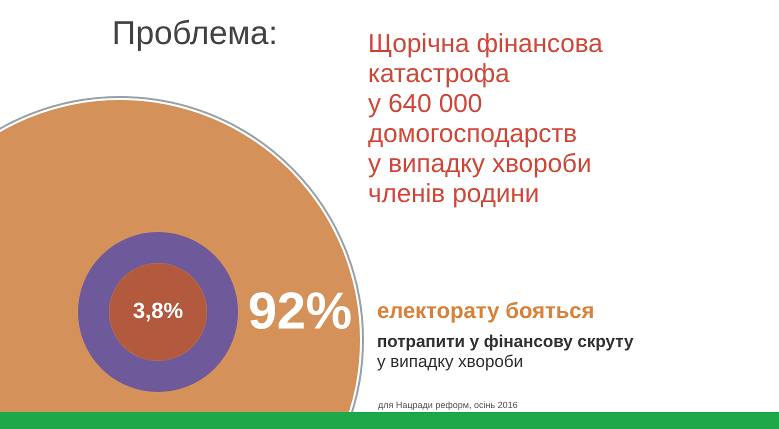  Describe the element at coordinates (448, 405) in the screenshot. I see `text: для Нацради реформ, осінь 2016` at that location.